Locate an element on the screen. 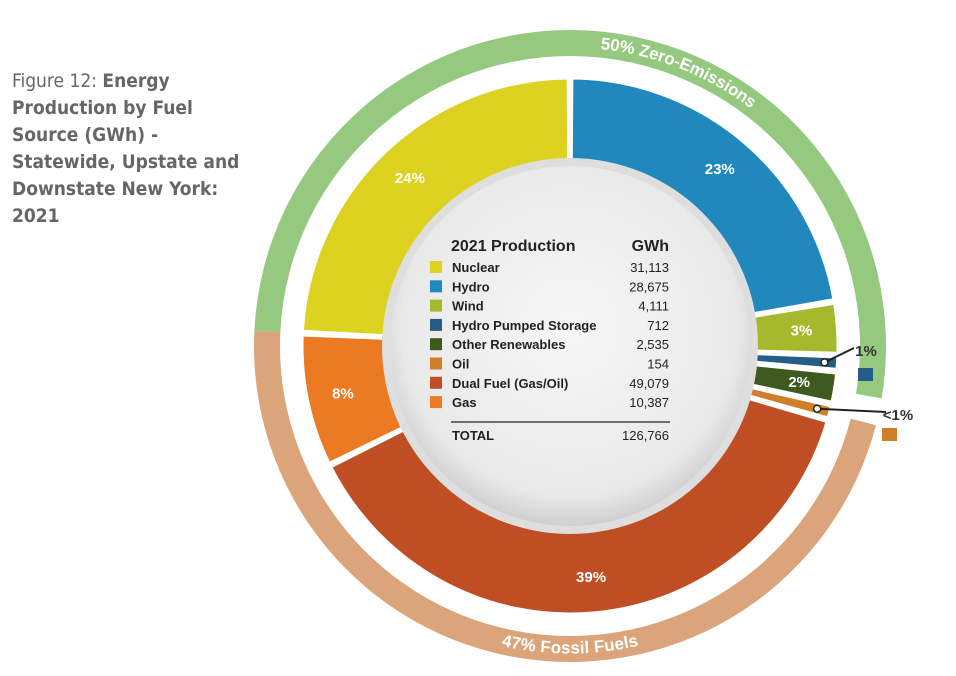  legend-total-label: TOTAL is located at coordinates (473, 435).